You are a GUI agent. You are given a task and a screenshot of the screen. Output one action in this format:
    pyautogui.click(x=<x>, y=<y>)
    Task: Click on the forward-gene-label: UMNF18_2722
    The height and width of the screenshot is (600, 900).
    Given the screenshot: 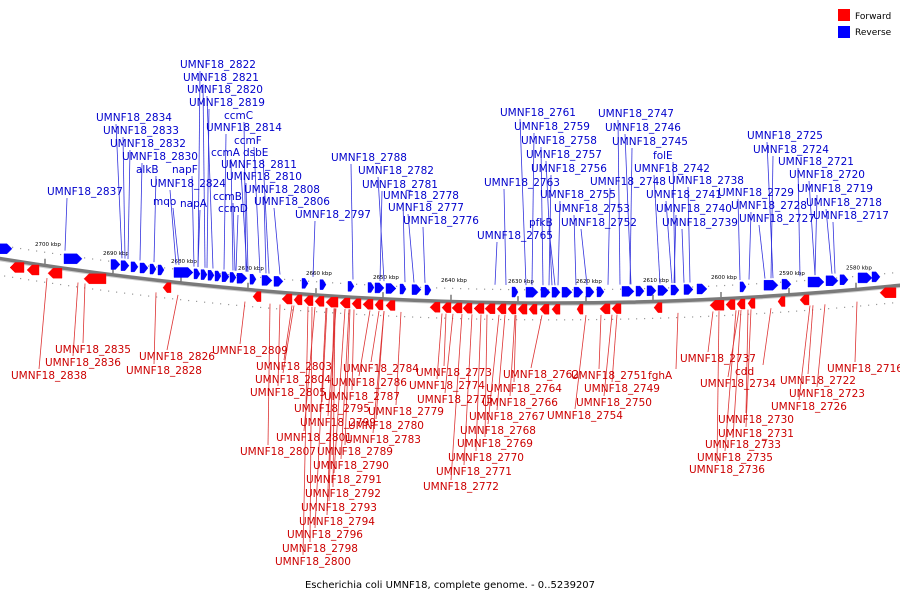 What is the action you would take?
    pyautogui.click(x=818, y=381)
    